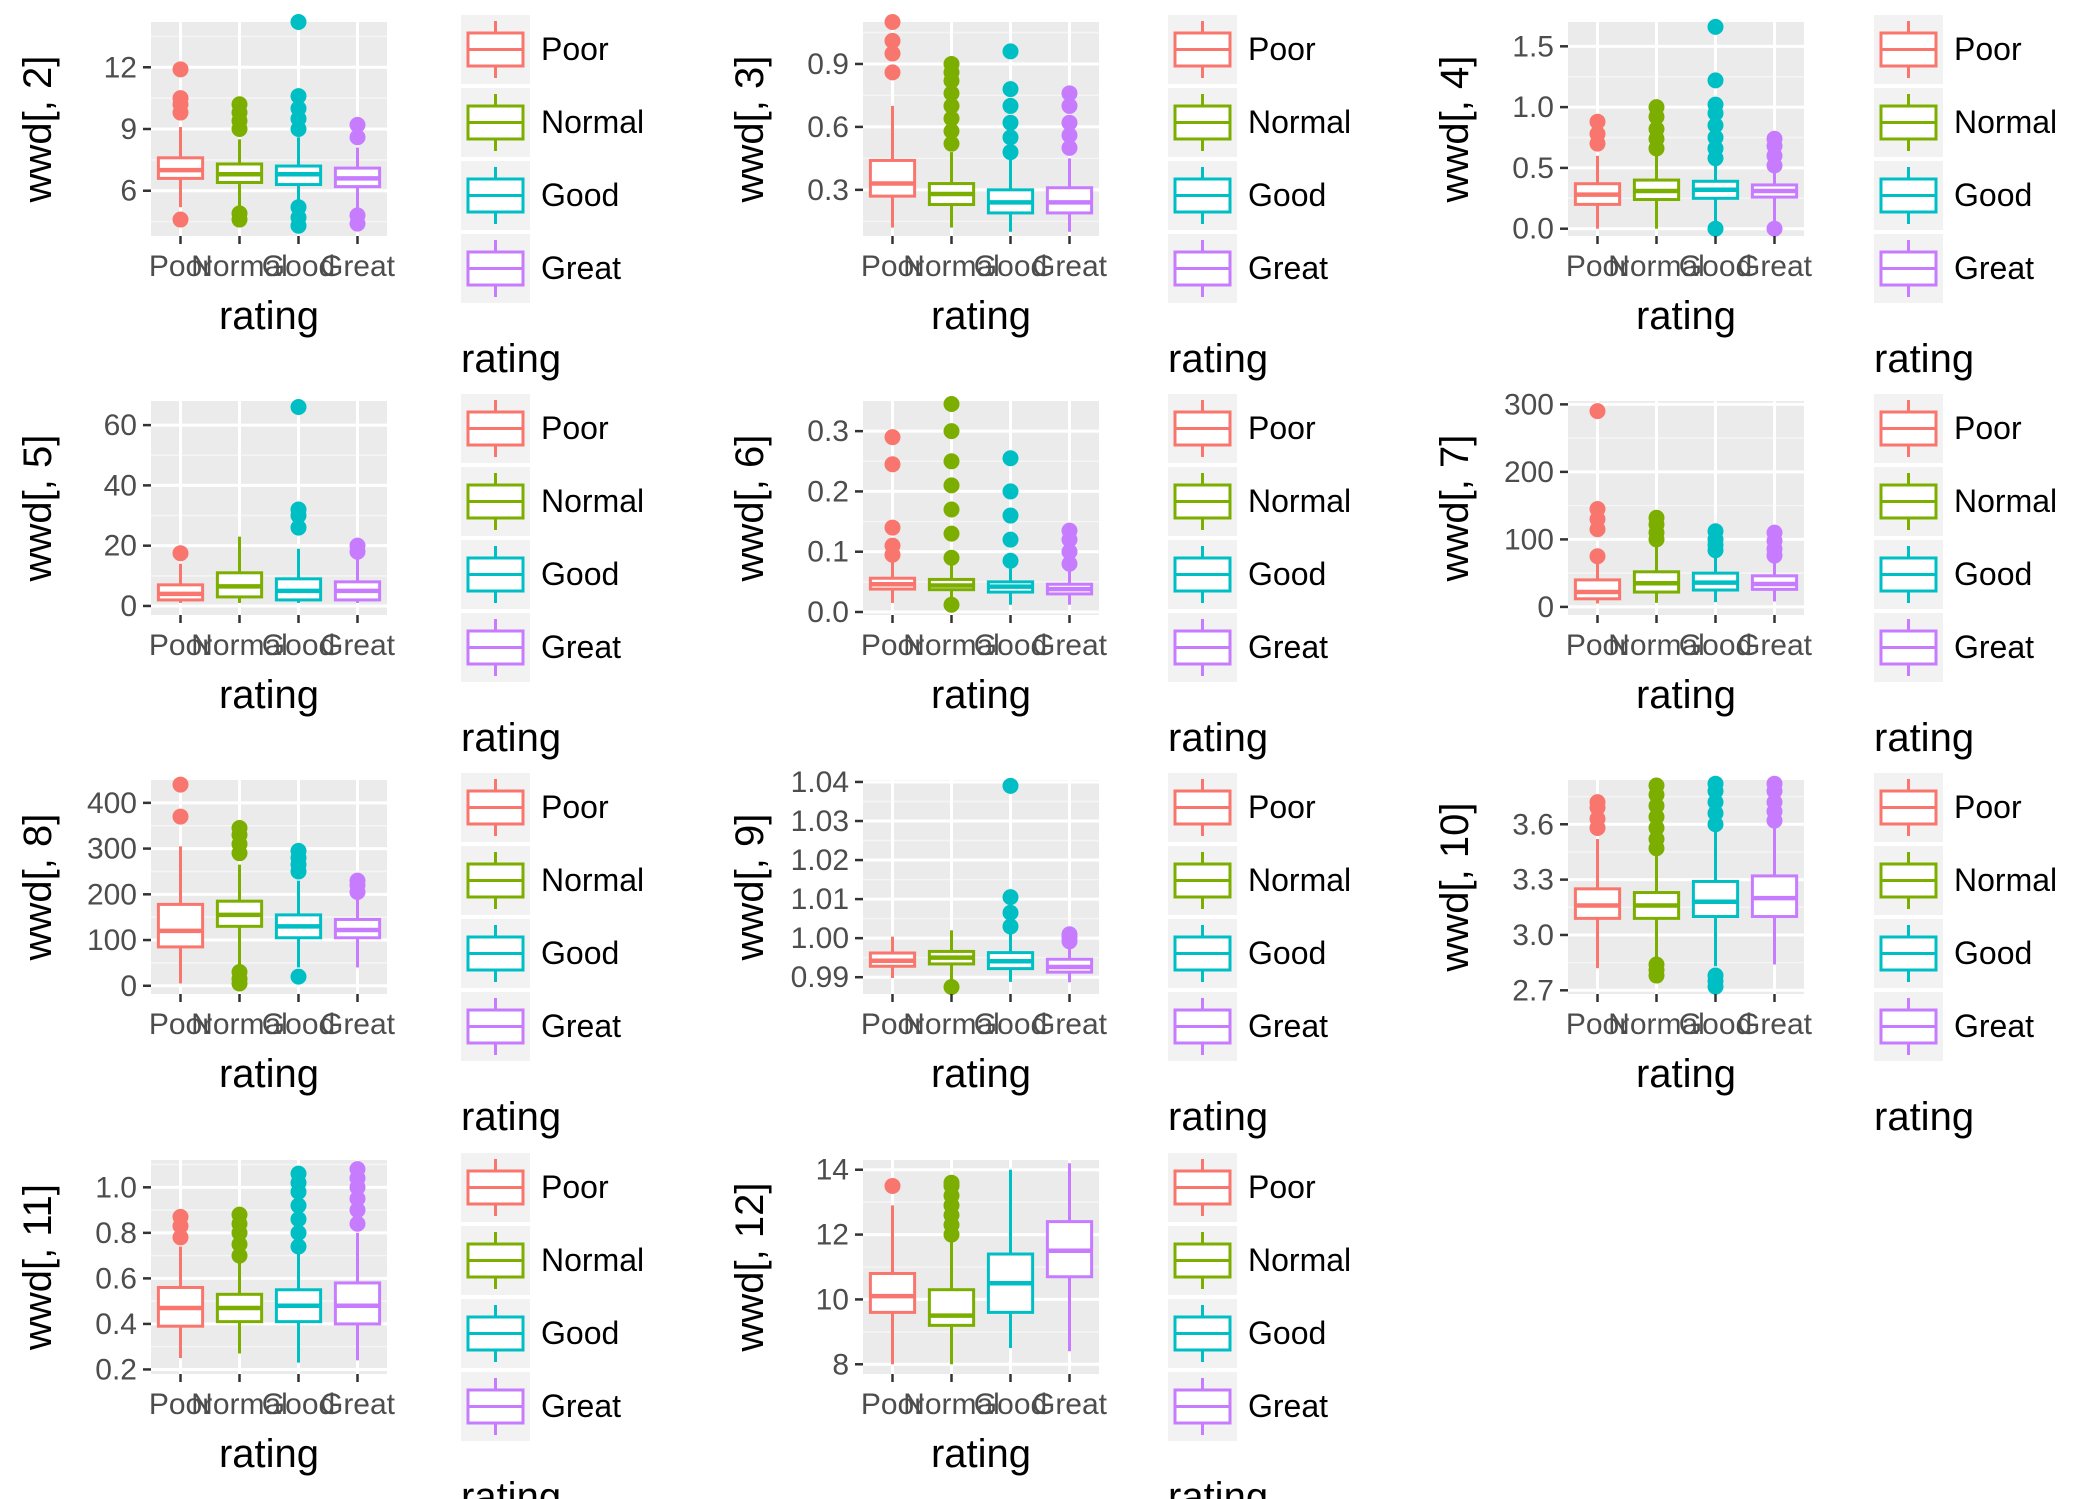 This screenshot has width=2099, height=1499. I want to click on y-tick-label: 100, so click(1529, 539).